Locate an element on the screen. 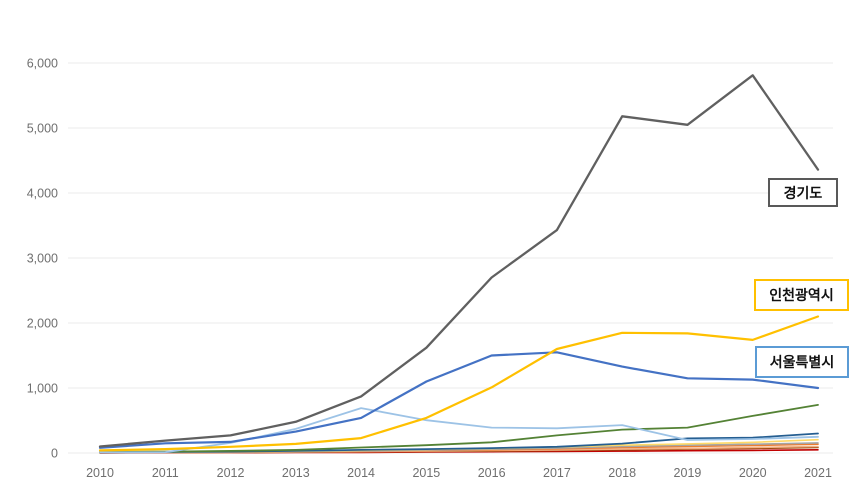 This screenshot has height=493, width=852. x-axis-tick-label: 2016 is located at coordinates (492, 473).